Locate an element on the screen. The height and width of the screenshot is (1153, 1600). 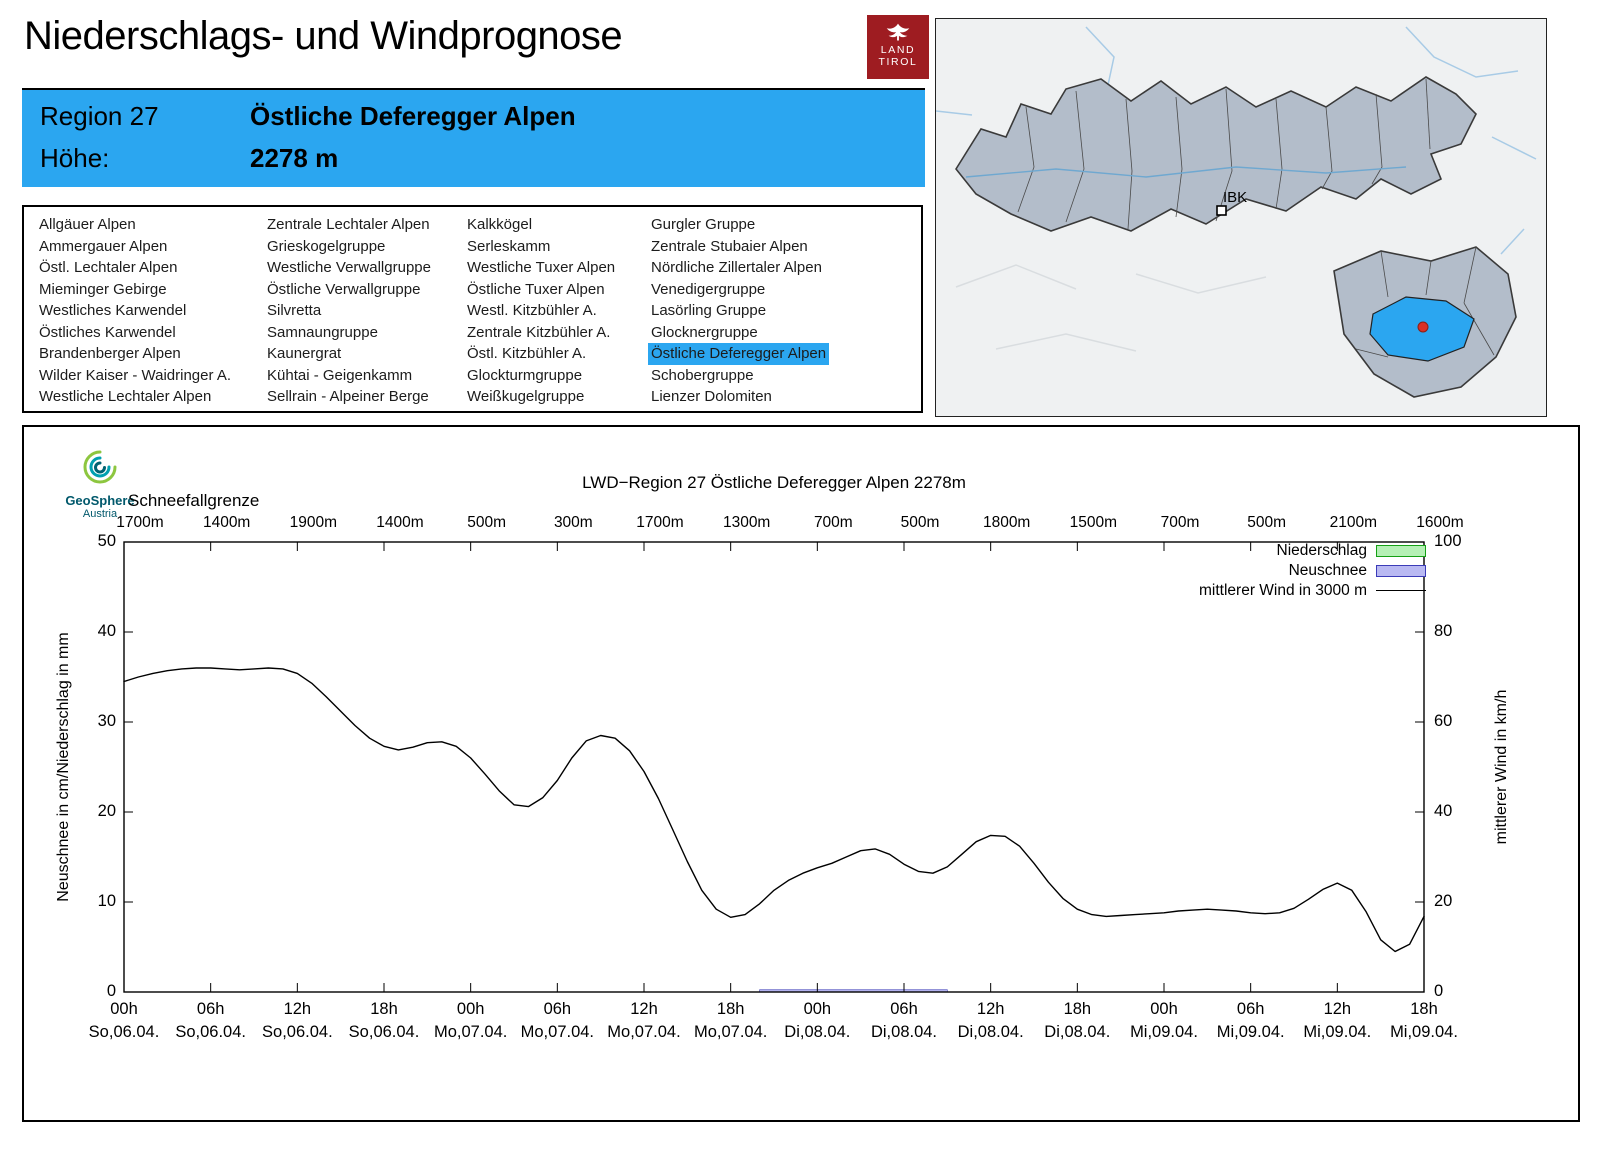
region-list-item: Glocknergruppe is located at coordinates (704, 332).